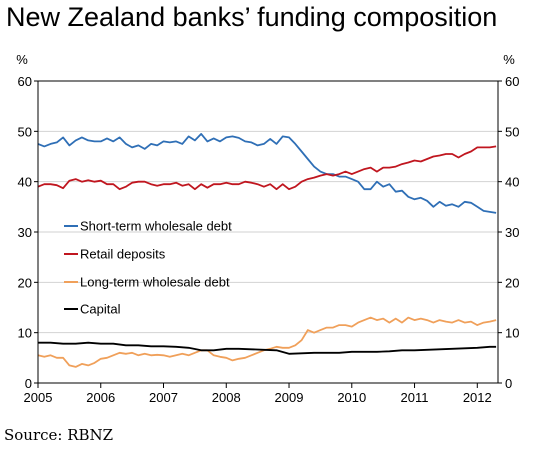 This screenshot has height=454, width=540. Describe the element at coordinates (100, 397) in the screenshot. I see `x-tick-label: 2006` at that location.